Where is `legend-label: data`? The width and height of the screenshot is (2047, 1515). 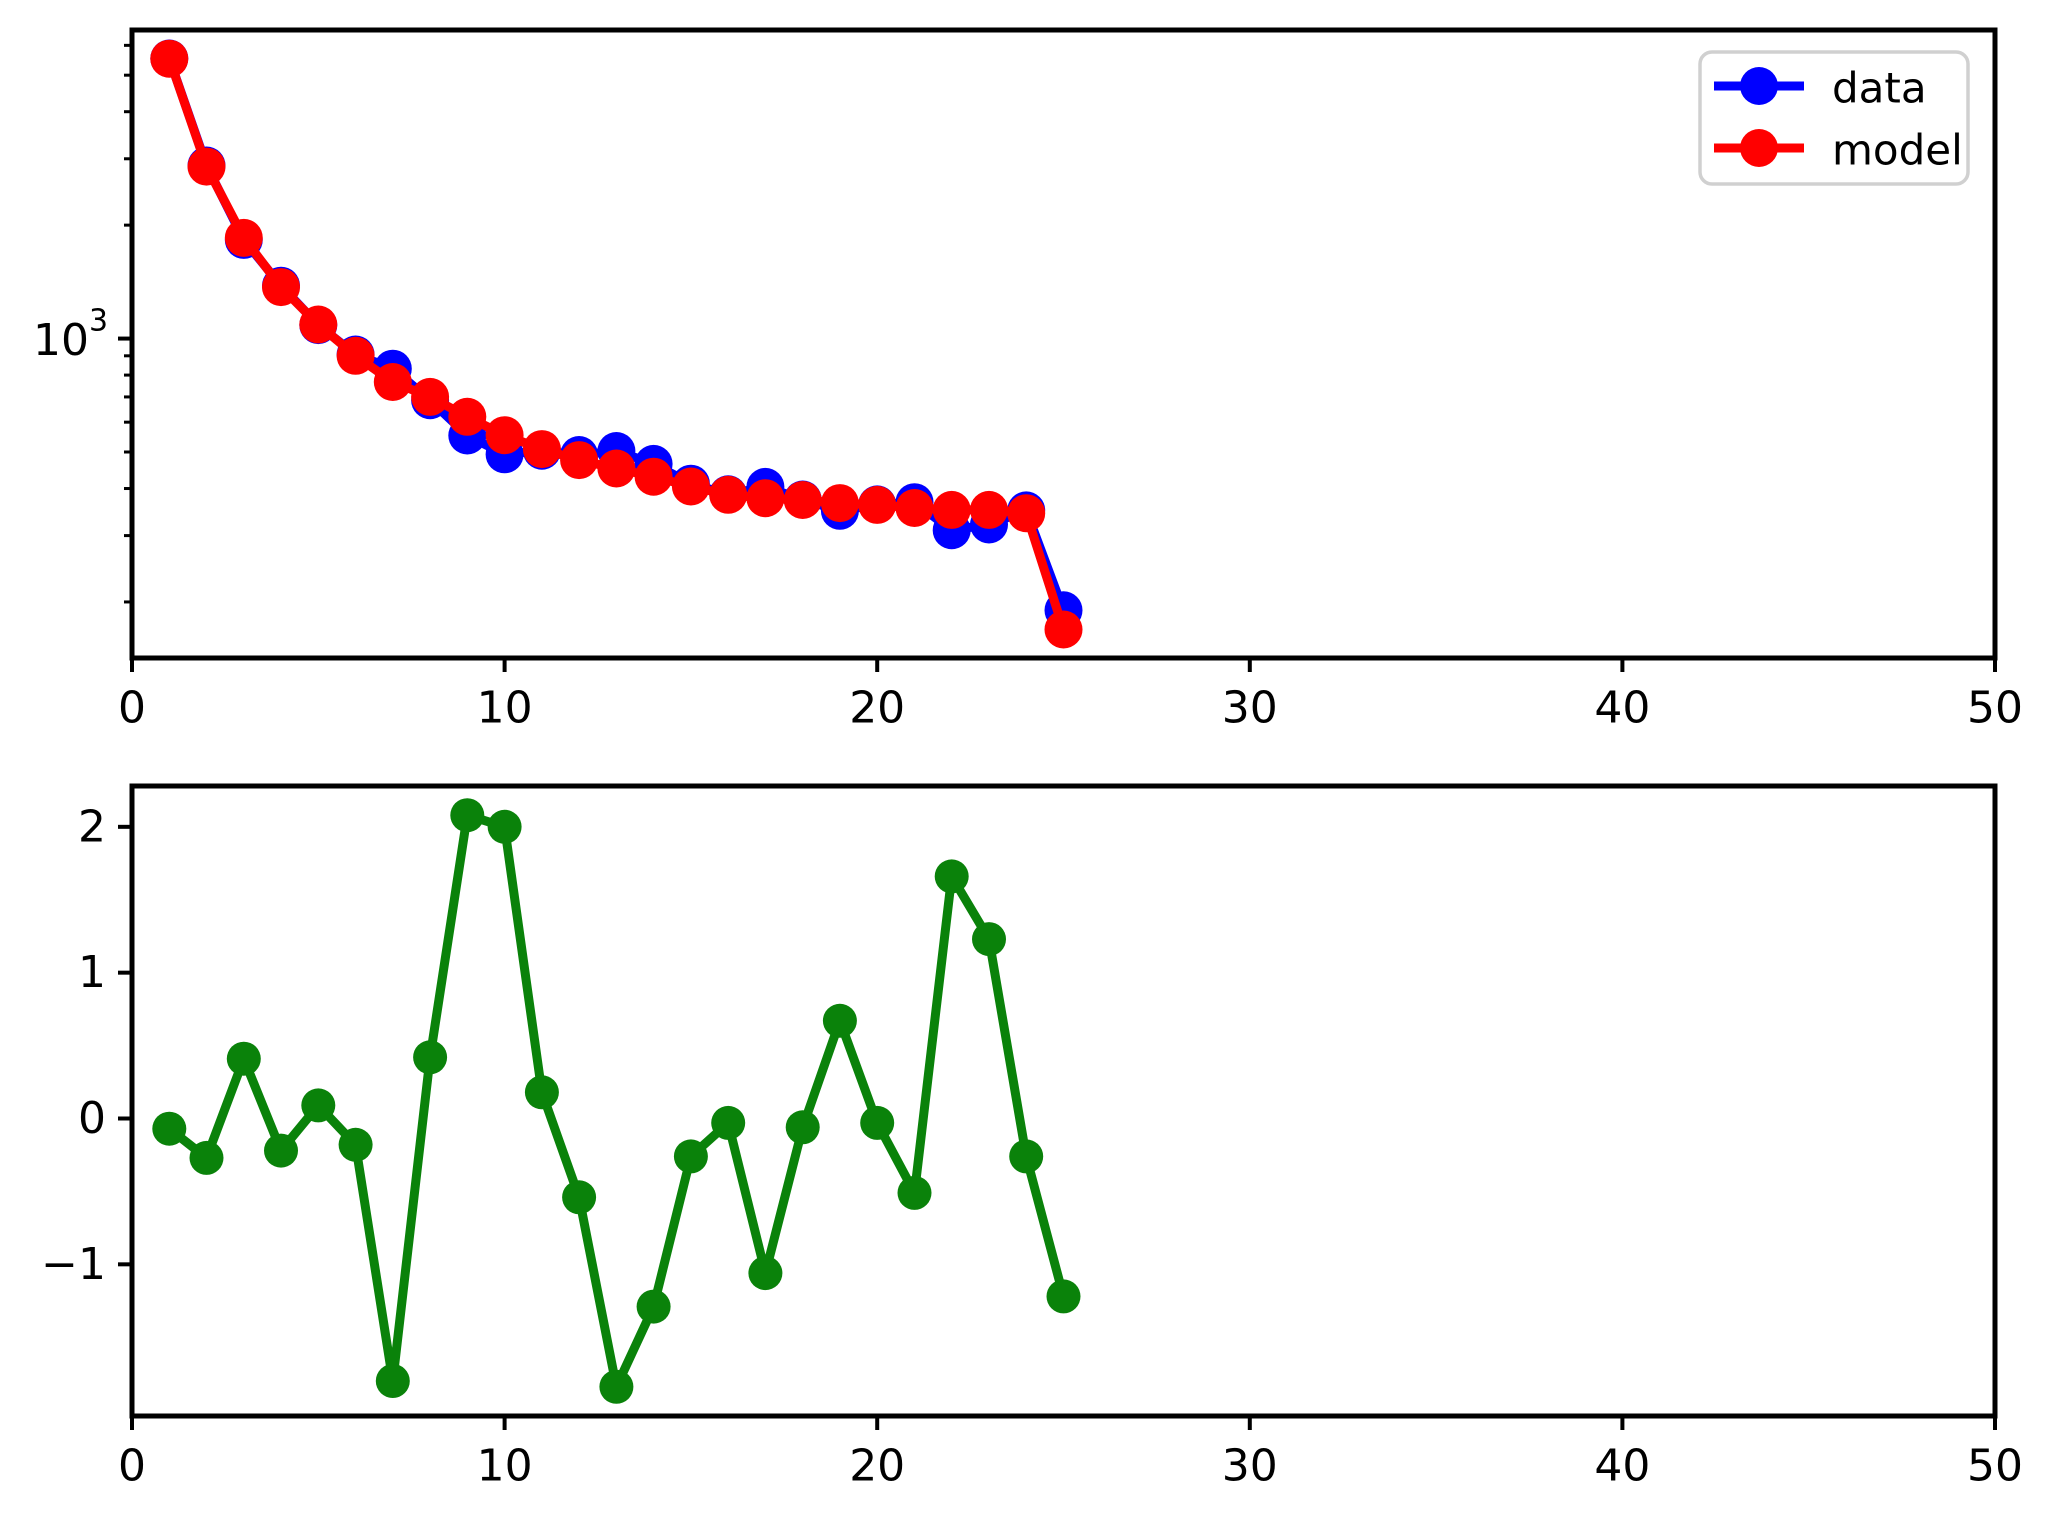 legend-label: data is located at coordinates (1879, 88).